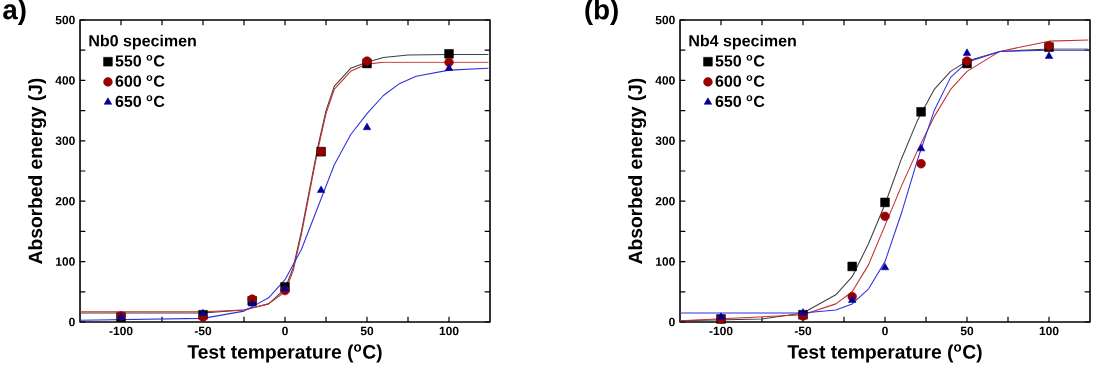 The width and height of the screenshot is (1103, 380). Describe the element at coordinates (742, 42) in the screenshot. I see `legend-title: Nb4 specimen` at that location.